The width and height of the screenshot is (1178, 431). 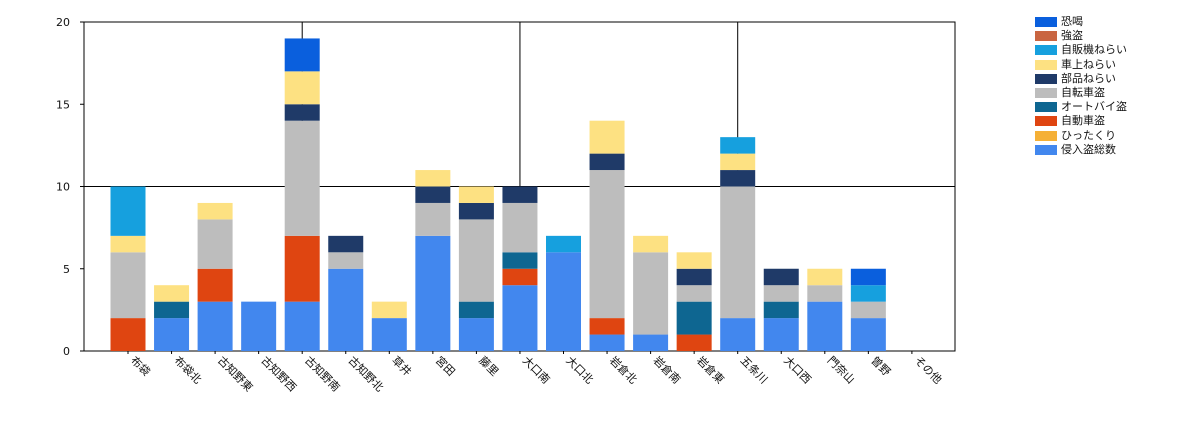 I want to click on x-tick-label-3: 古知野西, so click(x=279, y=373).